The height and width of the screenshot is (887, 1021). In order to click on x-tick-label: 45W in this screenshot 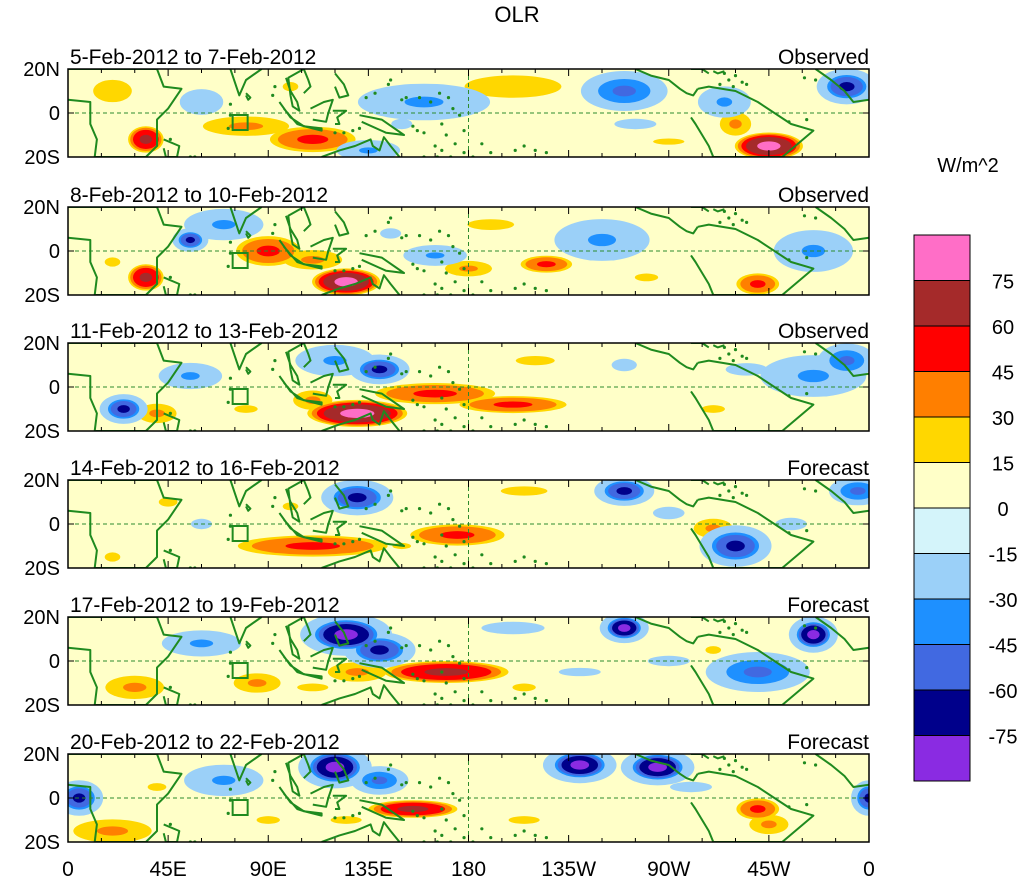, I will do `click(768, 869)`.